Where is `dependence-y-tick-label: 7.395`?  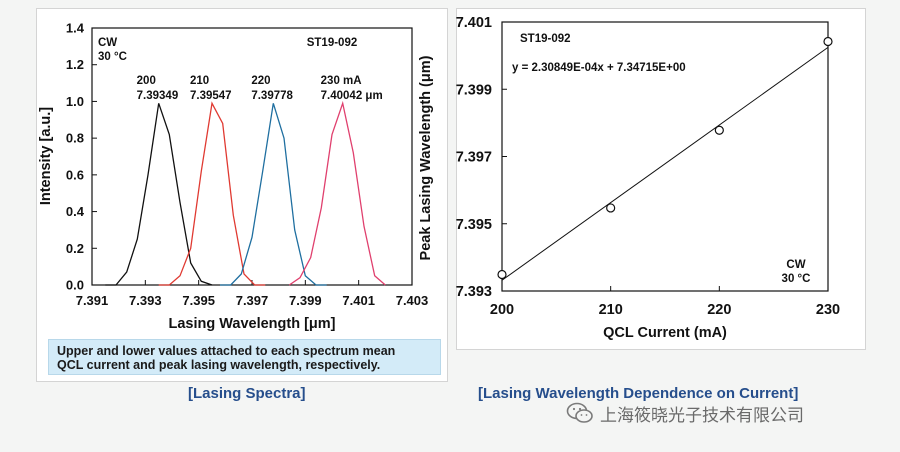 dependence-y-tick-label: 7.395 is located at coordinates (474, 225).